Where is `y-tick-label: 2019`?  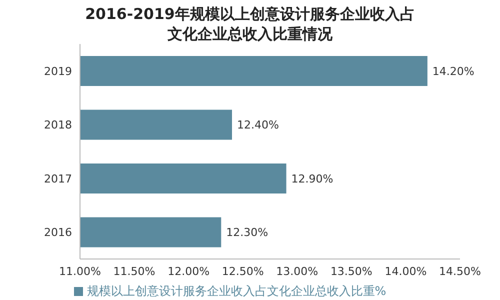
y-tick-label: 2019 is located at coordinates (58, 71).